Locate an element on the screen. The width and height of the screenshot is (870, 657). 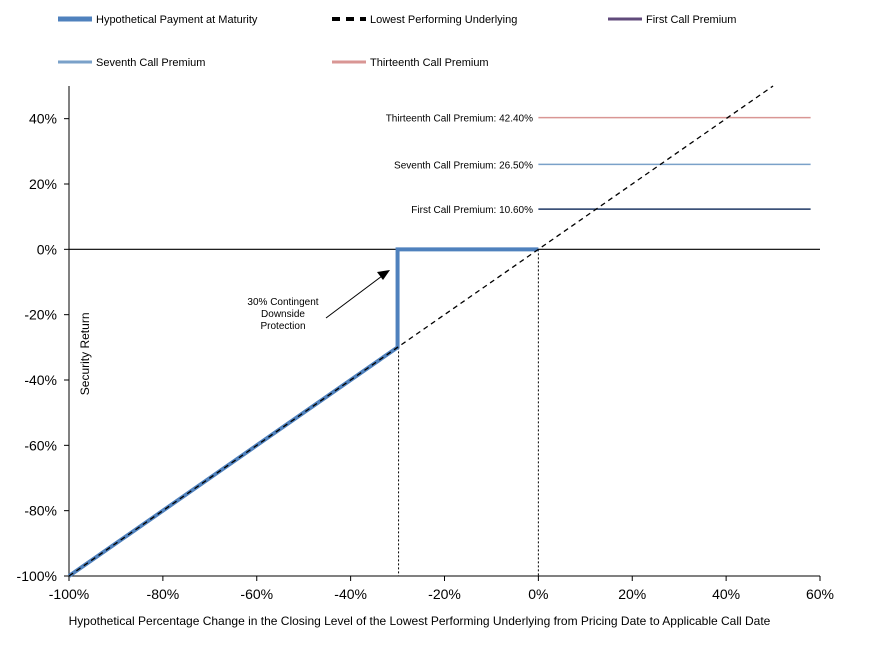
legend-label: First Call Premium is located at coordinates (691, 20).